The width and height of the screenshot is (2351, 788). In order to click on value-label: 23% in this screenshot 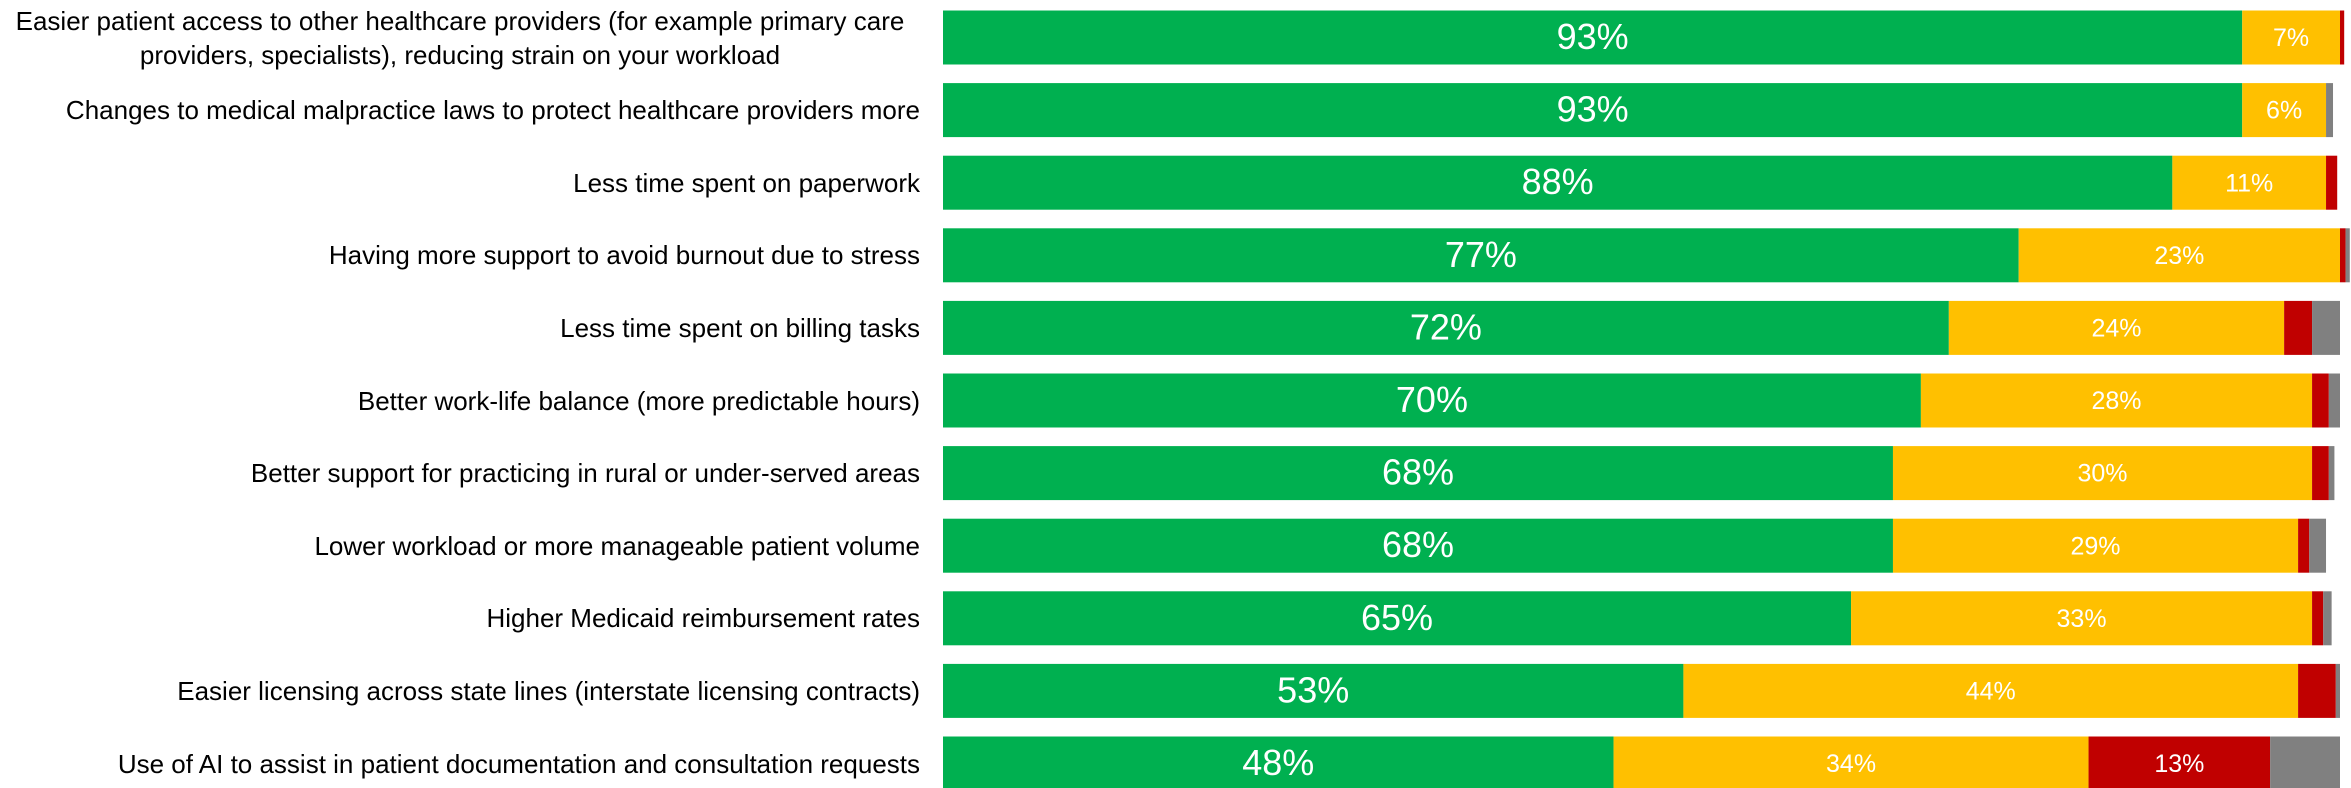, I will do `click(2179, 256)`.